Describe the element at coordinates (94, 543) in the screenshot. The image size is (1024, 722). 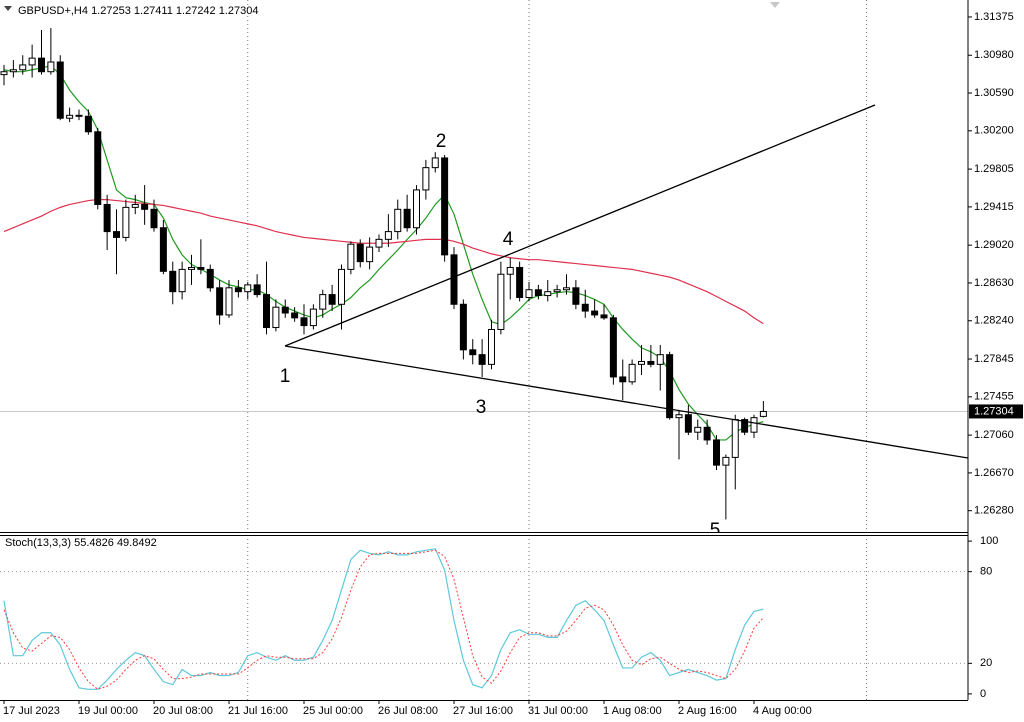
I see `main-value: 55.4826` at that location.